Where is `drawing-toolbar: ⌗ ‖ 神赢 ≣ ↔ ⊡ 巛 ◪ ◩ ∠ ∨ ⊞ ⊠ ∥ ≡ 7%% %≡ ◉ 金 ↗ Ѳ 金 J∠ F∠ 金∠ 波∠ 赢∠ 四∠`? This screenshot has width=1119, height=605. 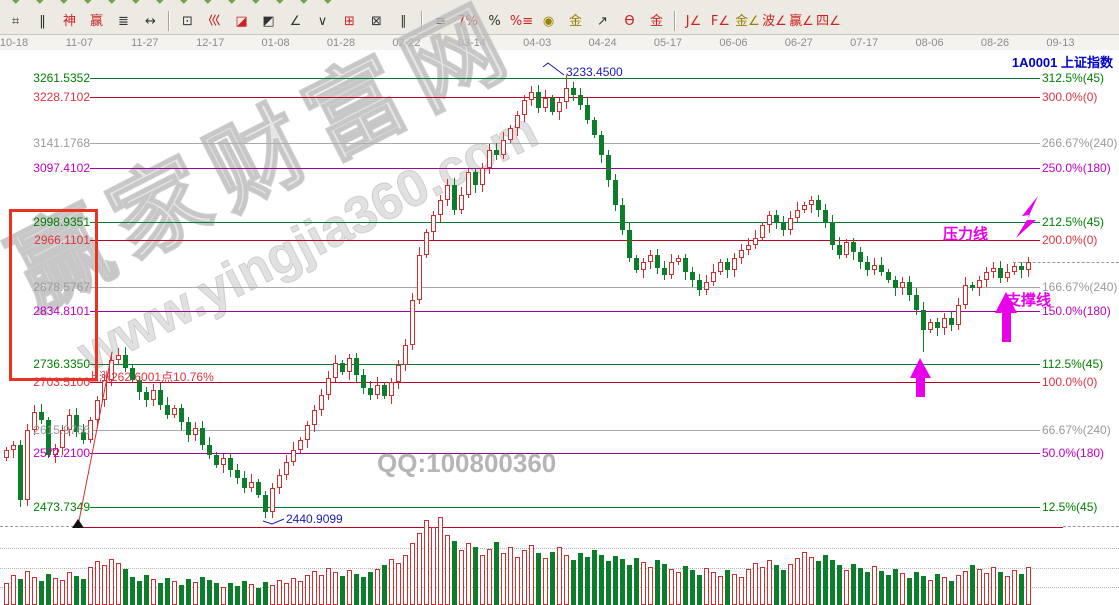 drawing-toolbar: ⌗ ‖ 神赢 ≣ ↔ ⊡ 巛 ◪ ◩ ∠ ∨ ⊞ ⊠ ∥ ≡ 7%% %≡ ◉ 金 ↗ Ѳ 金 J∠ F∠ 金∠ 波∠ 赢∠ 四∠ is located at coordinates (559, 21).